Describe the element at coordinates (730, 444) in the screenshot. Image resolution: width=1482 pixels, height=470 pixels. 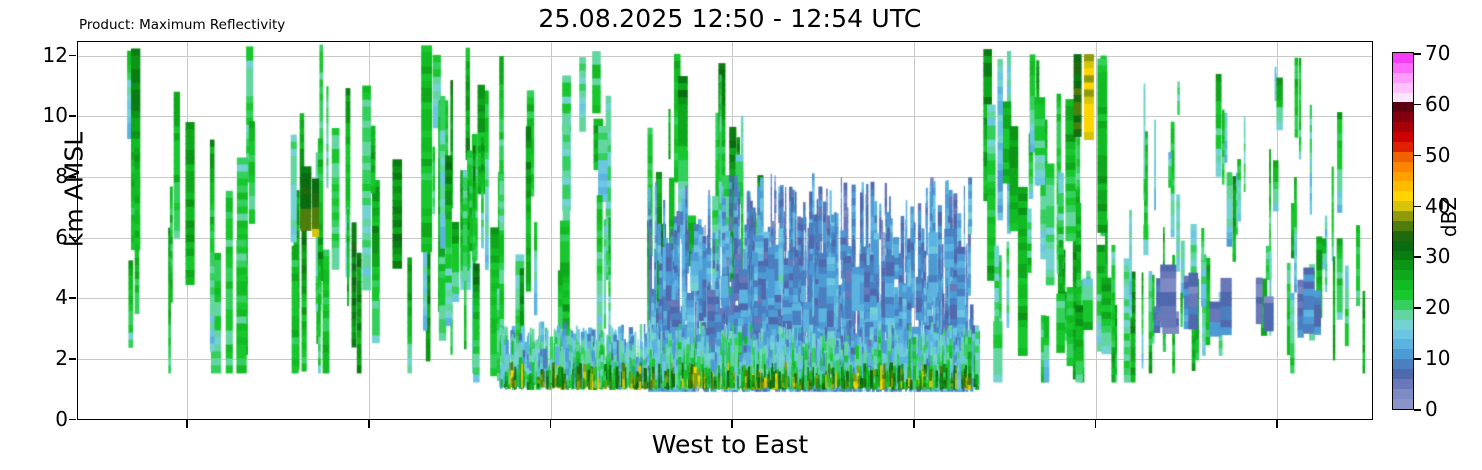
I see `x-axis-title: West to East` at that location.